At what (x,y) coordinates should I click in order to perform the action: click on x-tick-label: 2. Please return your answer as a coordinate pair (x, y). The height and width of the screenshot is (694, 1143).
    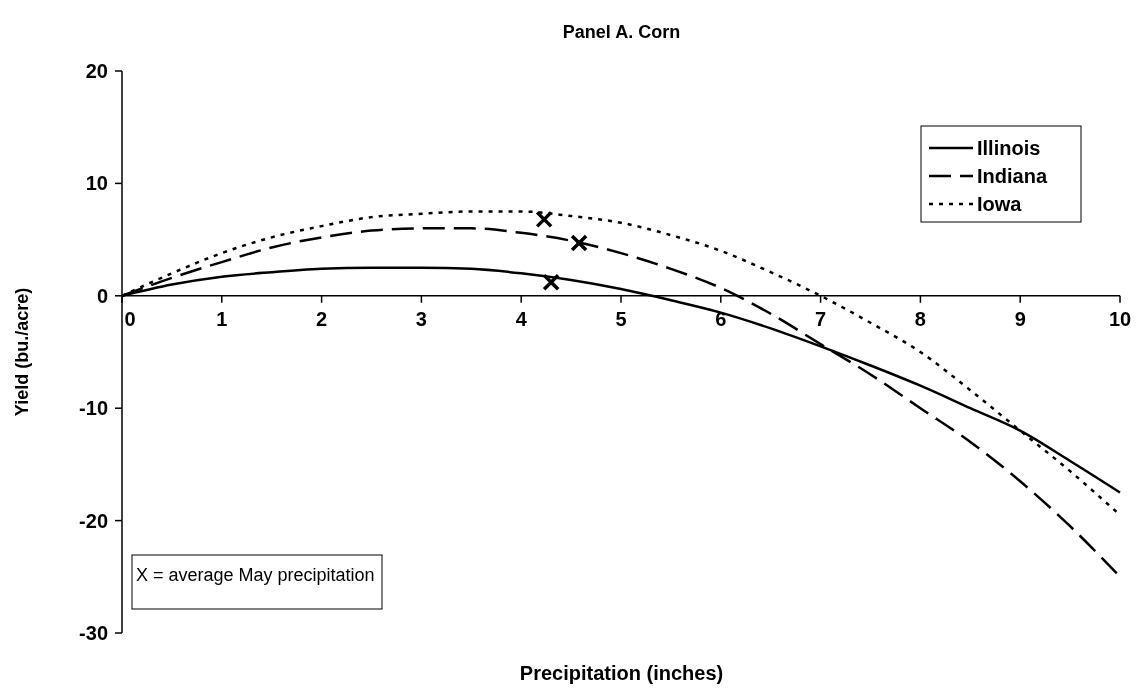
    Looking at the image, I should click on (322, 318).